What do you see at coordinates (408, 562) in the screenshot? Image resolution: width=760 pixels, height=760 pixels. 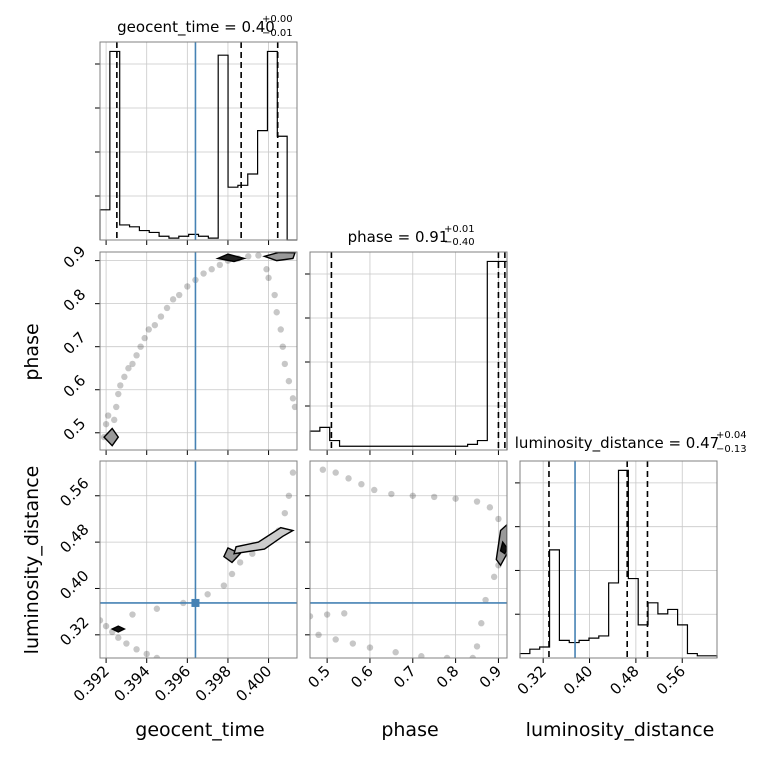 I see `scatter-phase-vs-luminosity-distance-content` at bounding box center [408, 562].